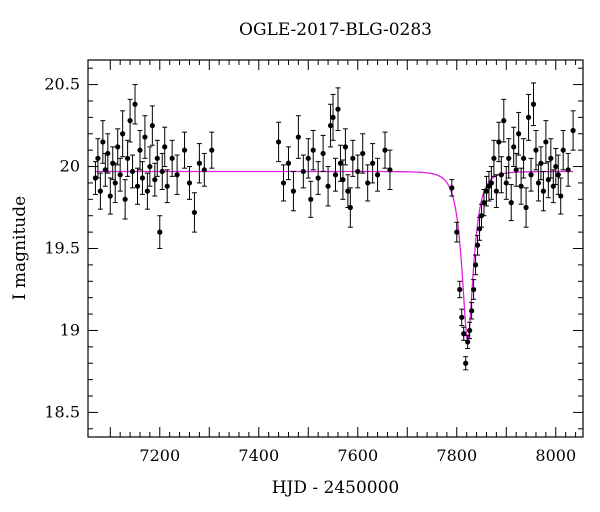 The image size is (600, 512). What do you see at coordinates (62, 411) in the screenshot?
I see `y-tick-label: 18.5` at bounding box center [62, 411].